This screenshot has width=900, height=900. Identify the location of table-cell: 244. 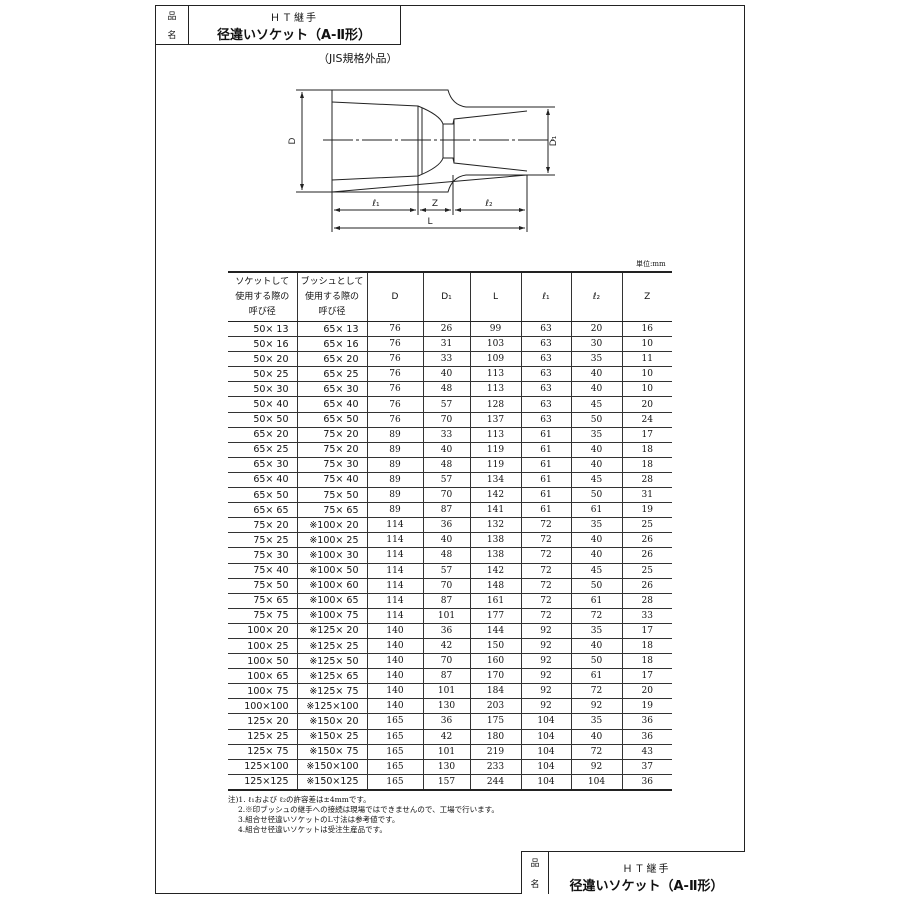
(495, 782).